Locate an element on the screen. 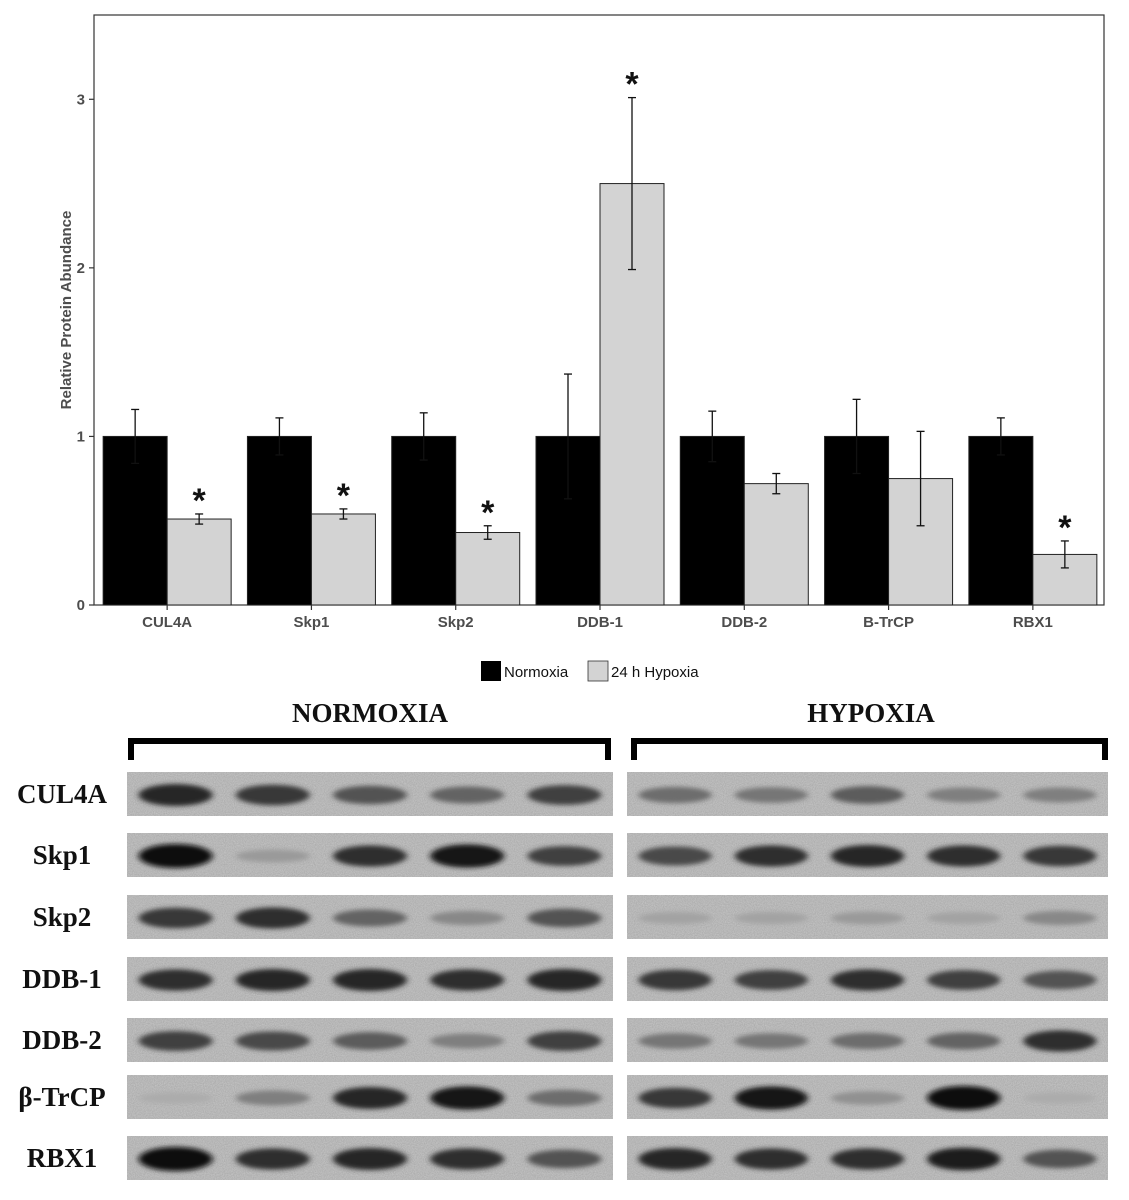  y-axis: 0 1 2 3 is located at coordinates (85, 352).